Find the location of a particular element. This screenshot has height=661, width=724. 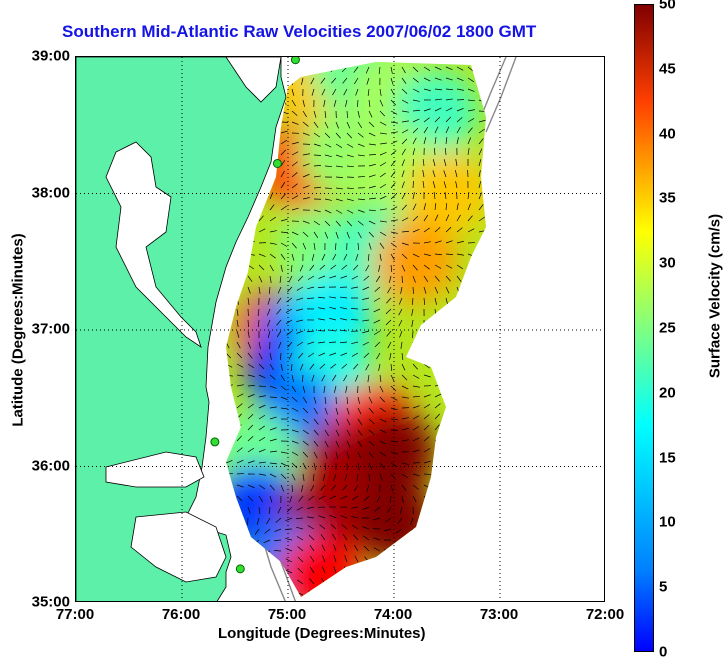

colorbar-tick-label: 15 is located at coordinates (667, 457).